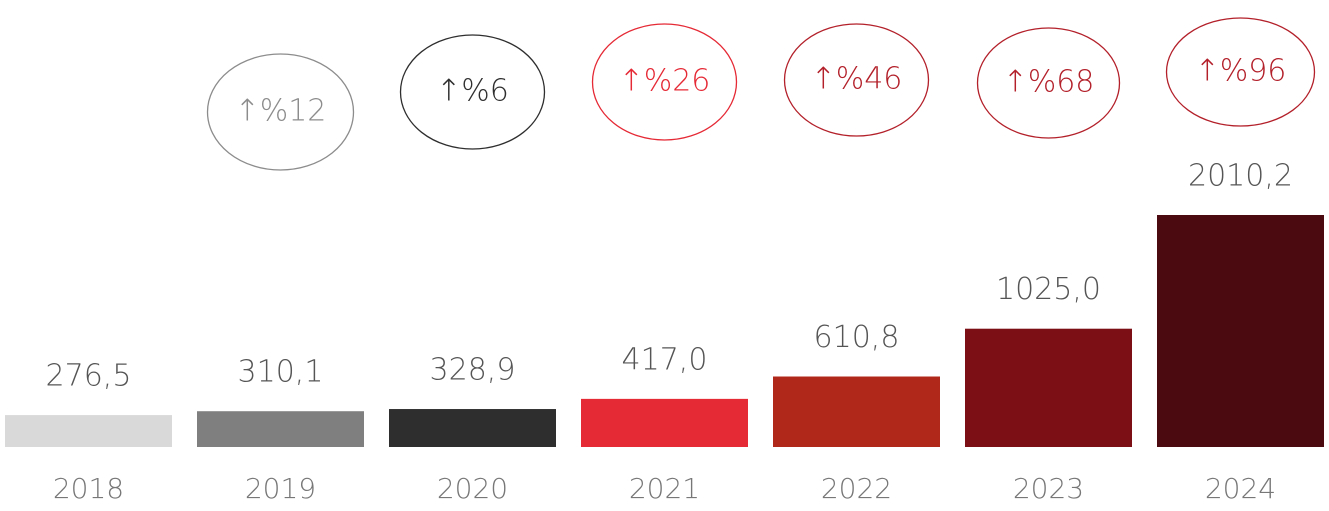  What do you see at coordinates (88, 488) in the screenshot?
I see `x-tick-label: 2018` at bounding box center [88, 488].